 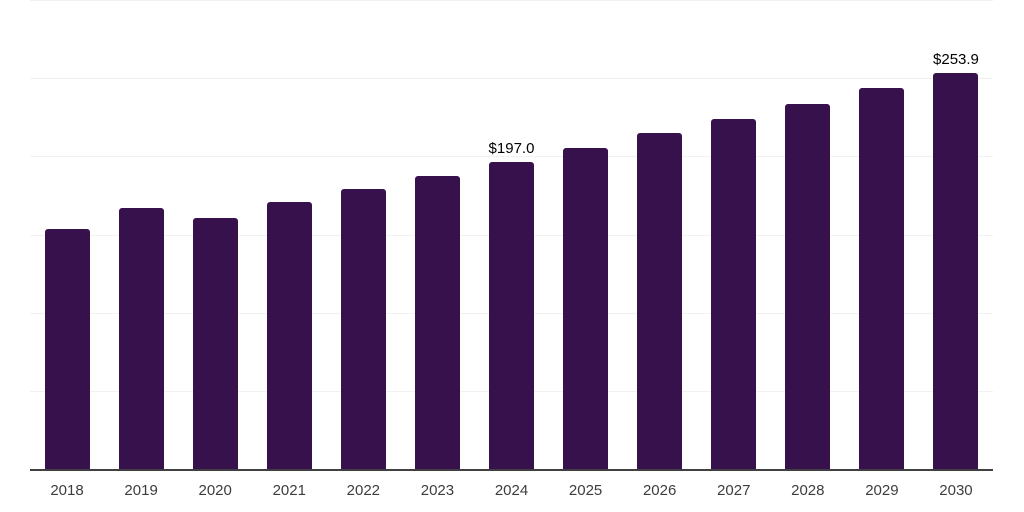 I want to click on bar-cell-2025, so click(x=586, y=235).